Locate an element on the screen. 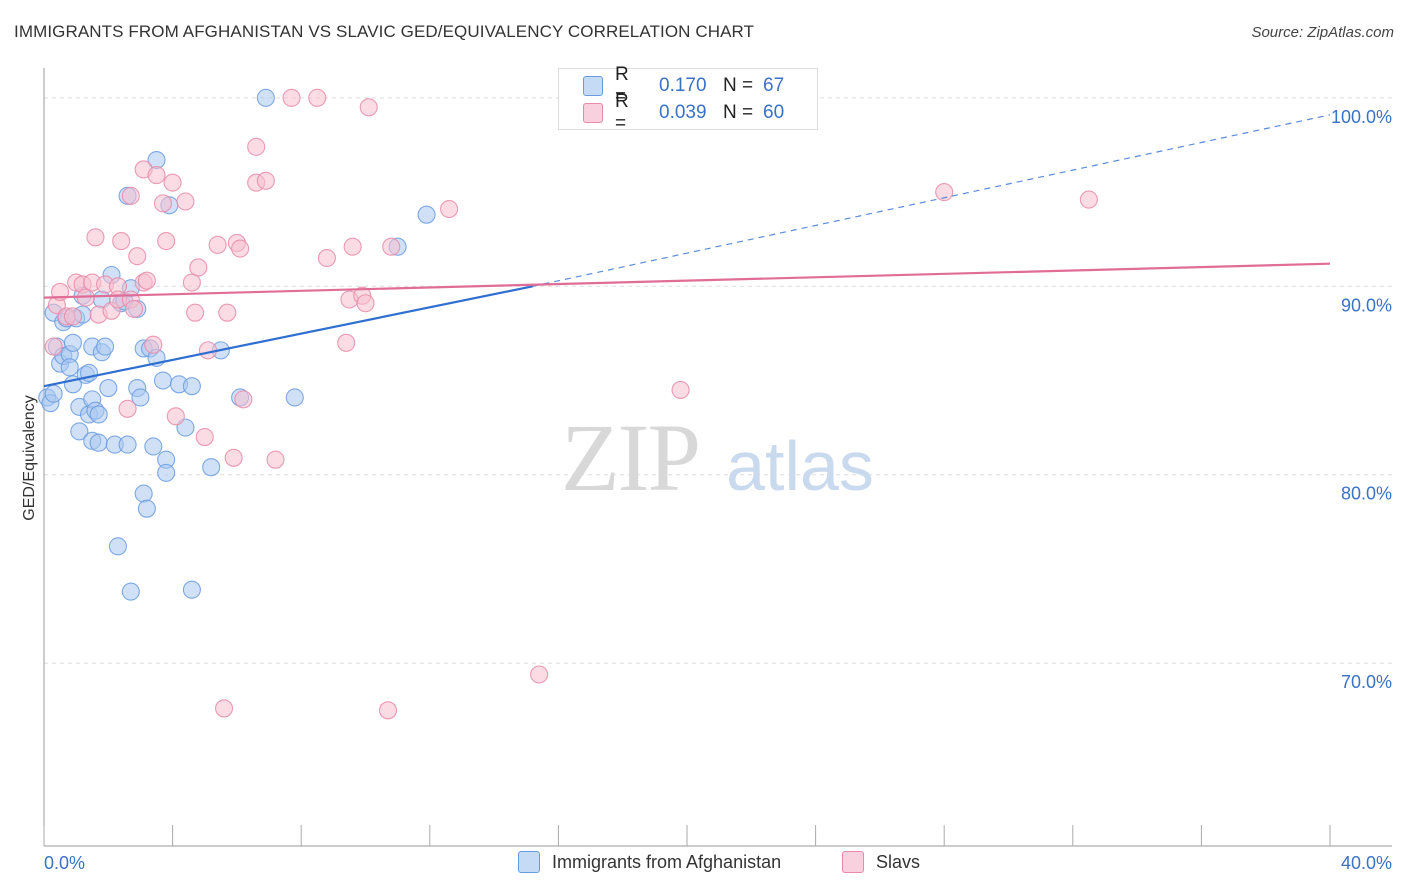 The height and width of the screenshot is (892, 1406). legend-r-value: 0.170 is located at coordinates (683, 85).